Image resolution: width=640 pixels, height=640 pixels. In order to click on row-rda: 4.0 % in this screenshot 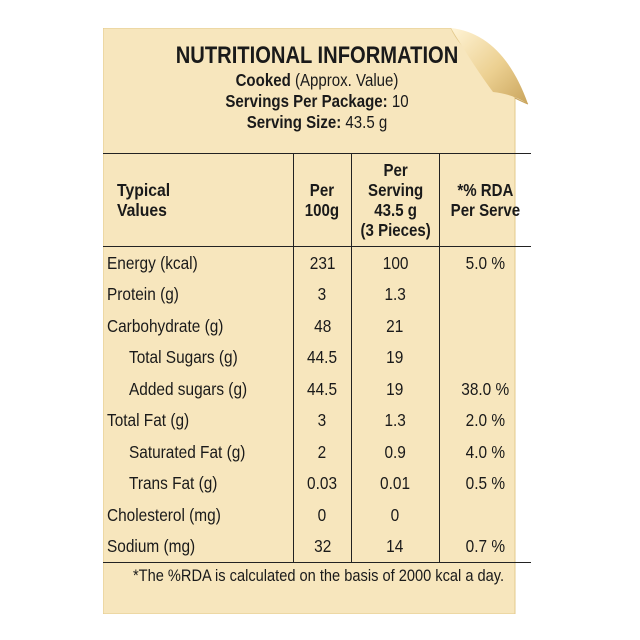, I will do `click(485, 451)`.